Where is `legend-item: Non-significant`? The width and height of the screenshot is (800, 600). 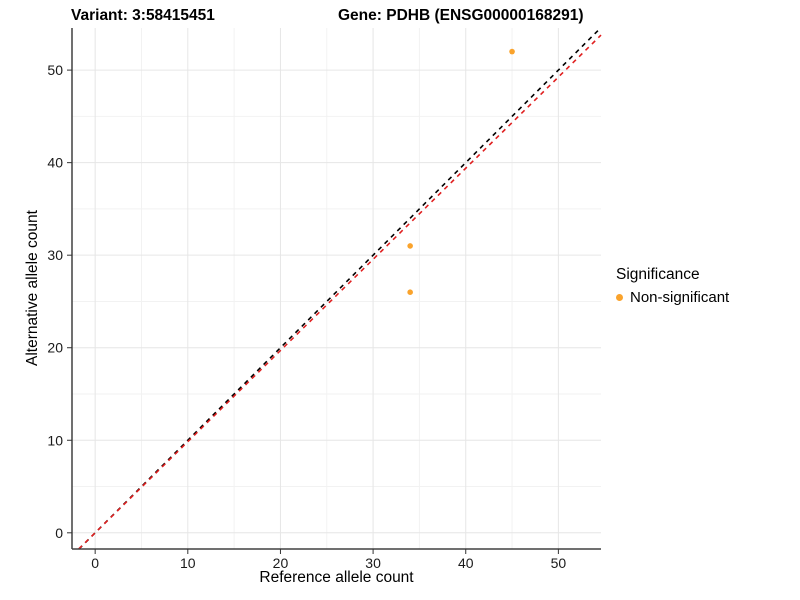
legend-item: Non-significant is located at coordinates (672, 297).